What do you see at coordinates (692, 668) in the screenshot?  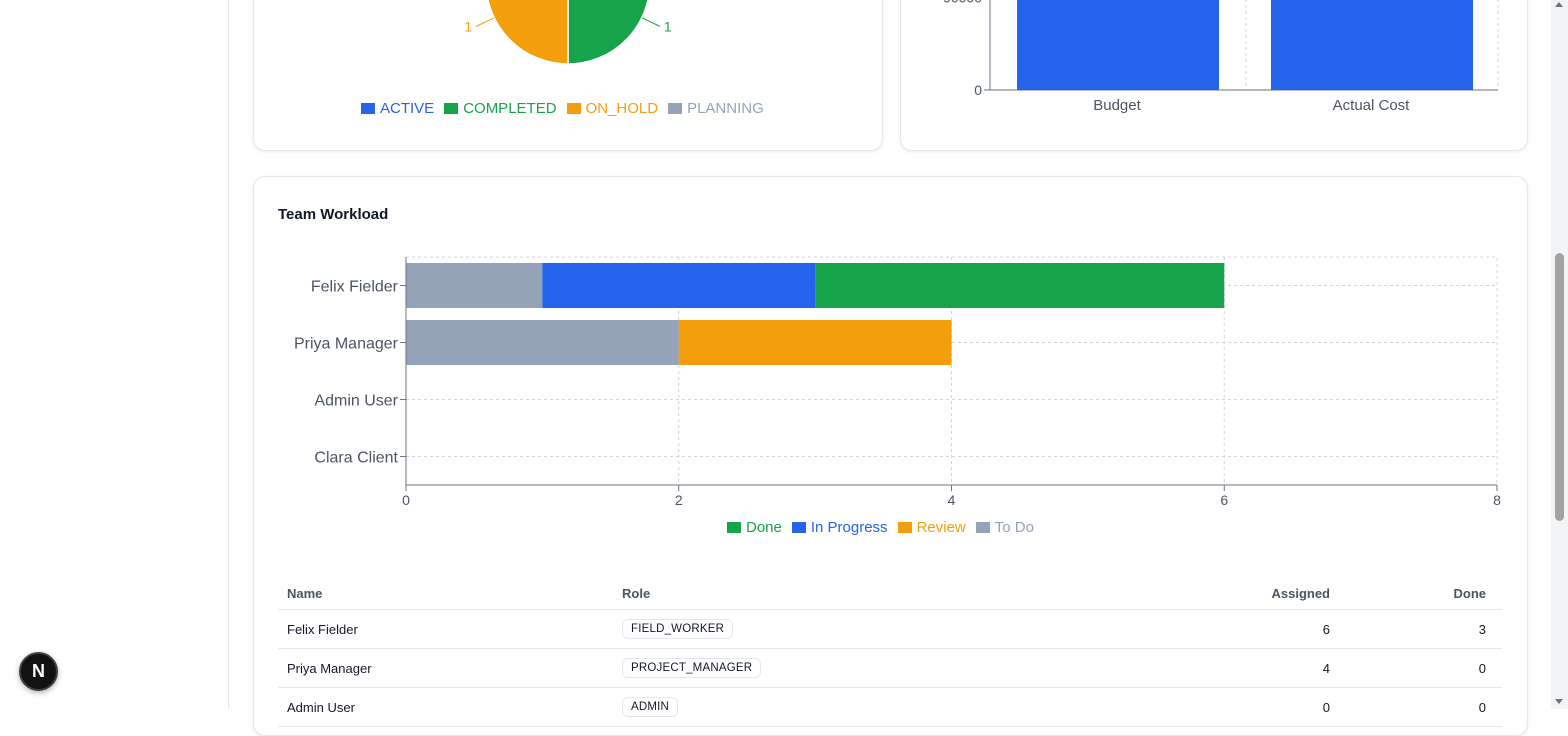 I see `role-badge: PROJECT_MANAGER` at bounding box center [692, 668].